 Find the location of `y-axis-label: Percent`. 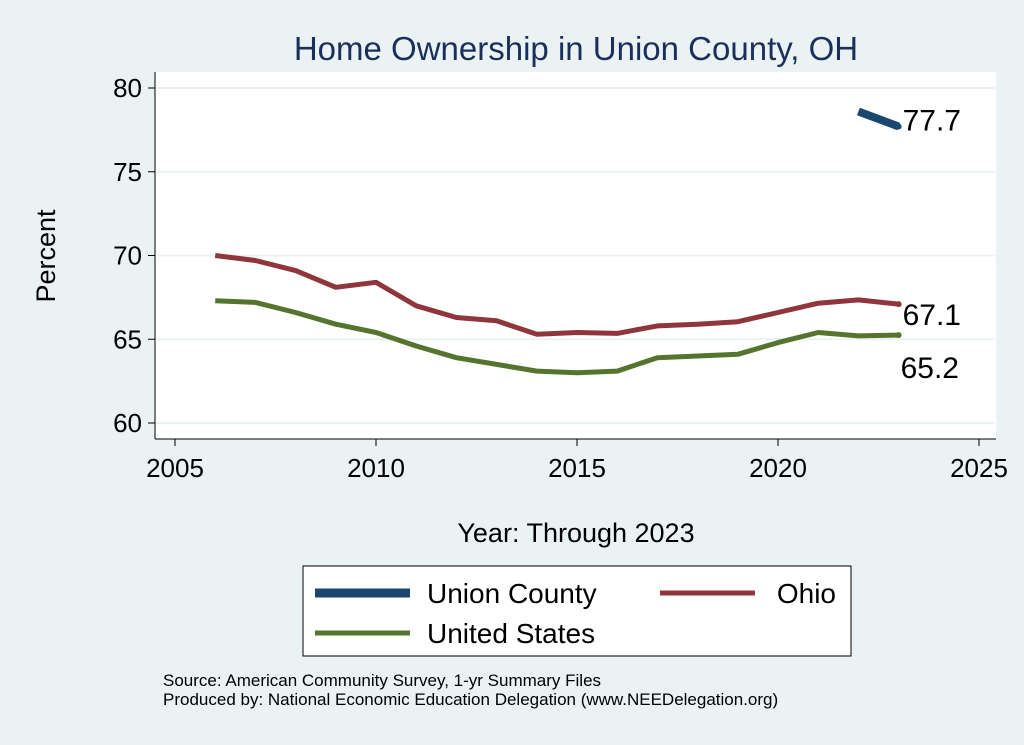

y-axis-label: Percent is located at coordinates (46, 256).